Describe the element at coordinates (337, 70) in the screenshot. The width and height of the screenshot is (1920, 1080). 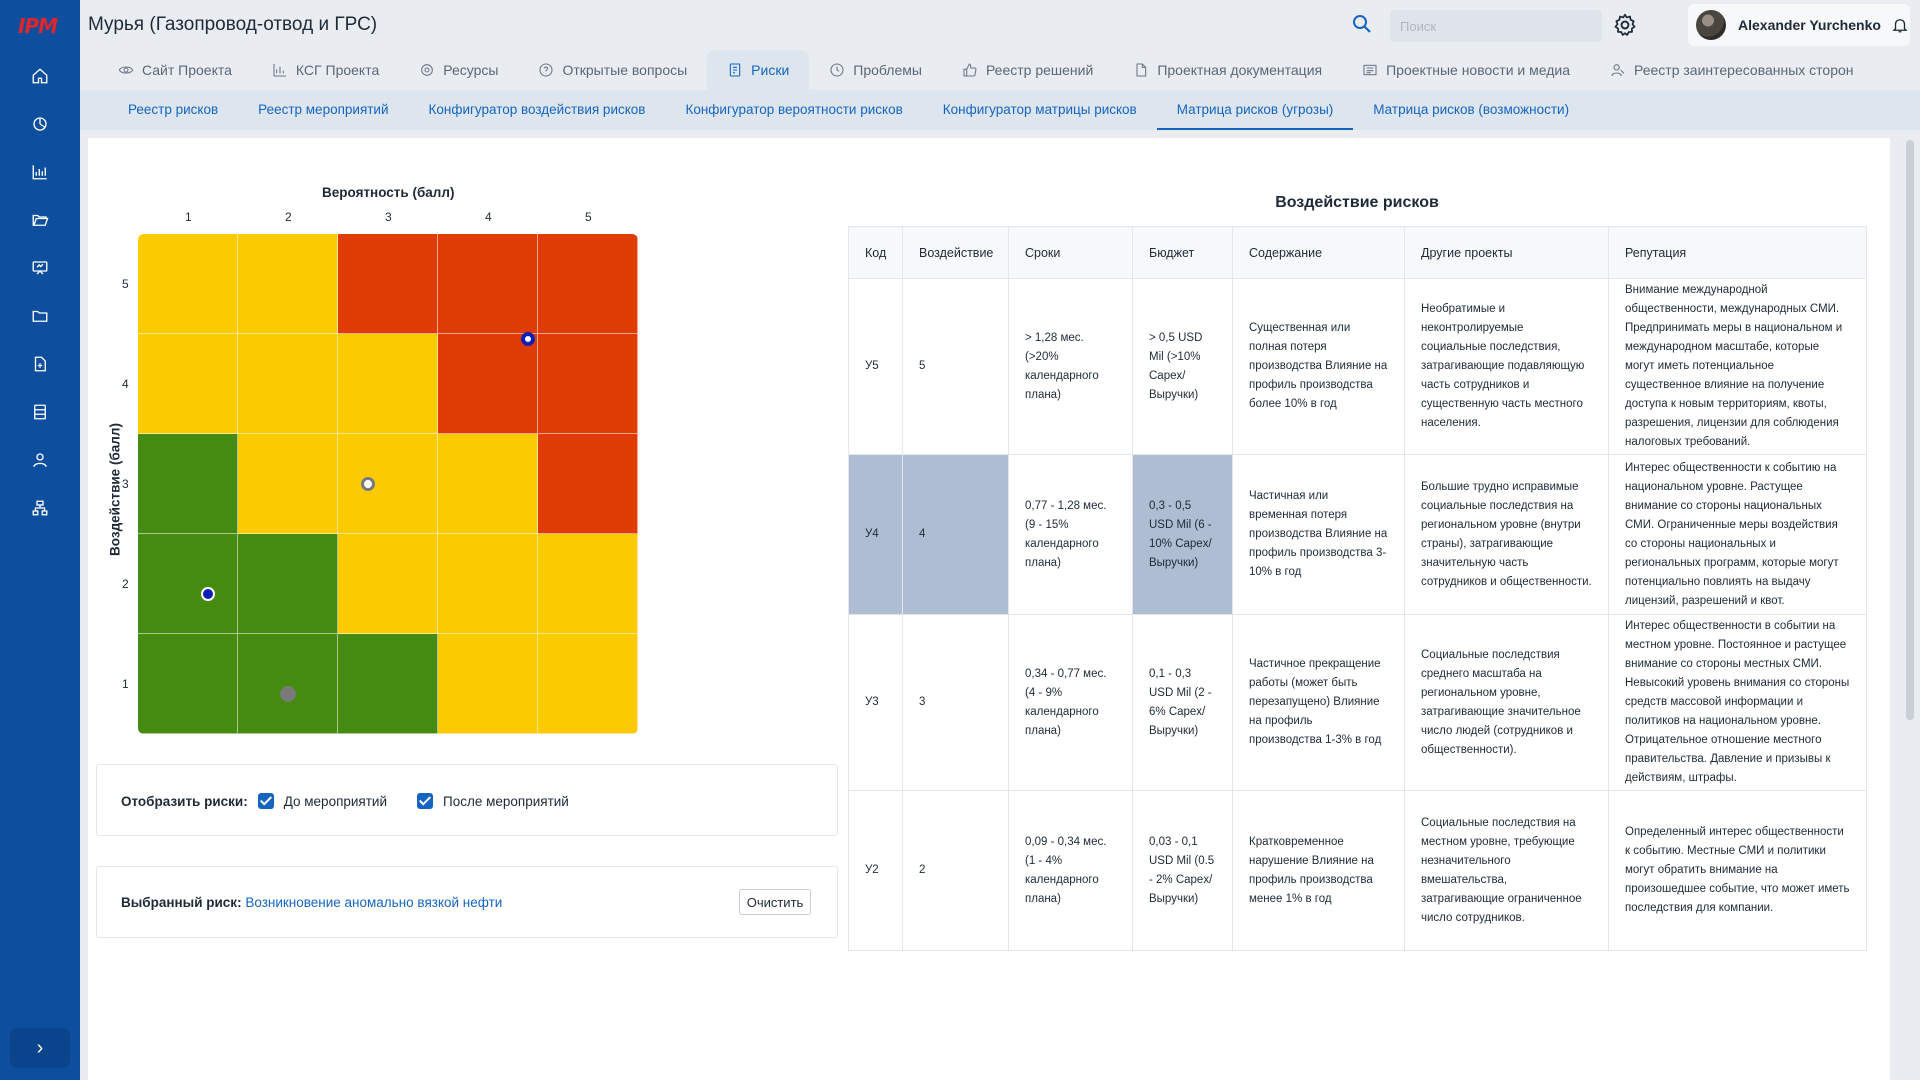
I see `tab-label: КСГ Проекта` at that location.